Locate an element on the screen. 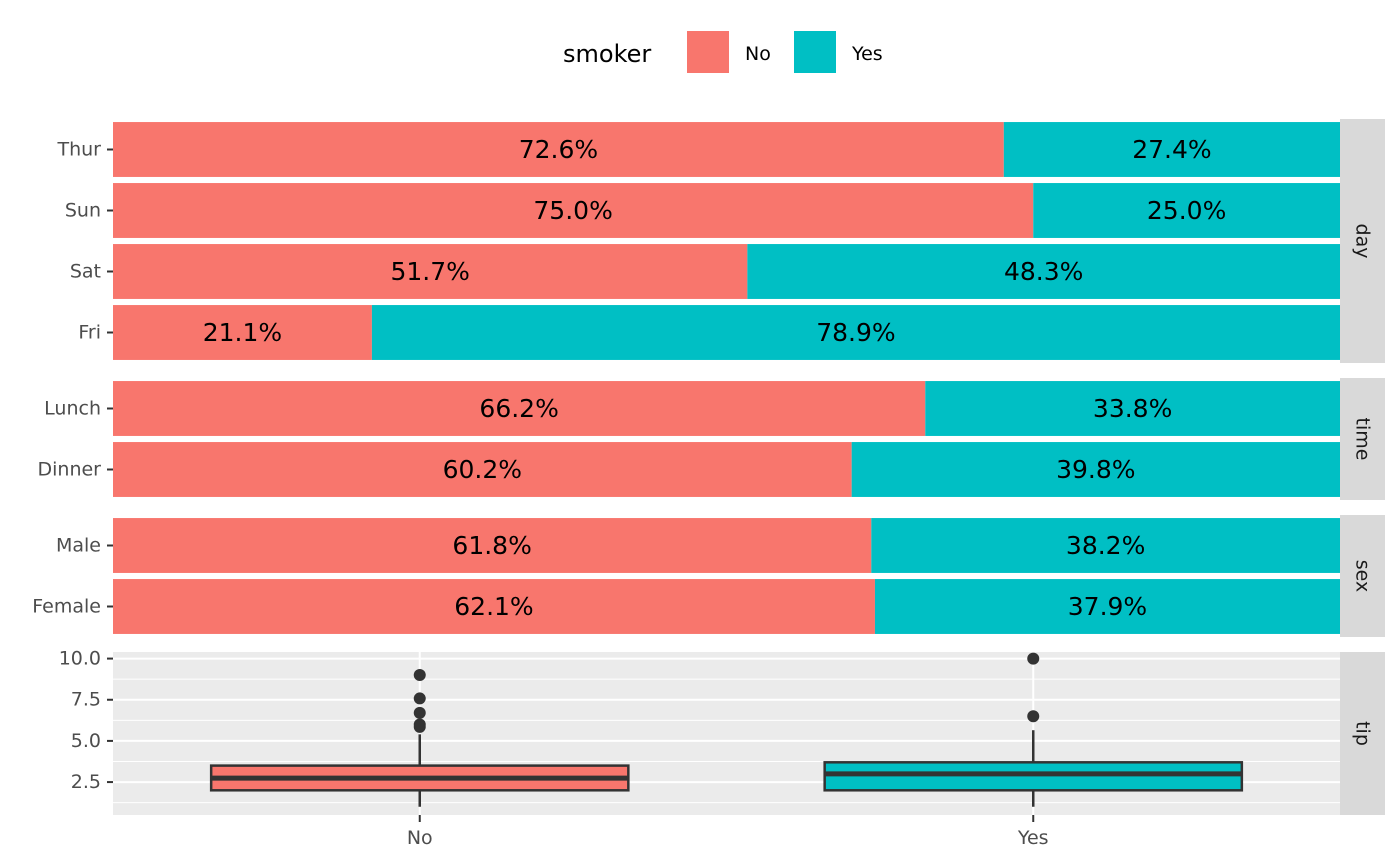 This screenshot has width=1400, height=865. bar-label-male-yes: 38.2% is located at coordinates (1105, 545).